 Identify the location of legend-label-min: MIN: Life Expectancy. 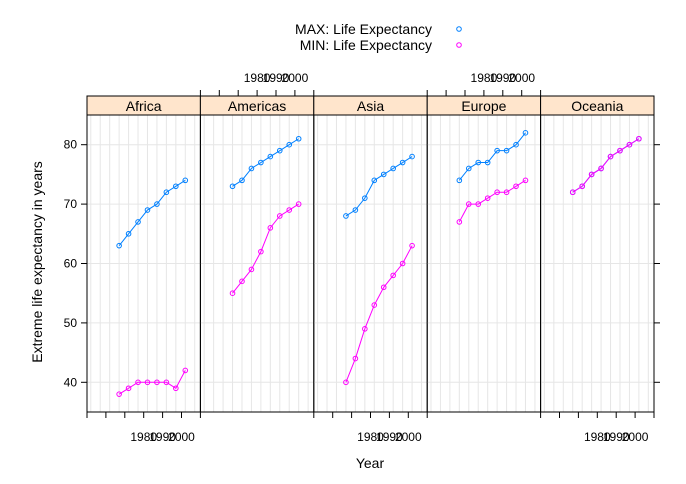
(366, 45).